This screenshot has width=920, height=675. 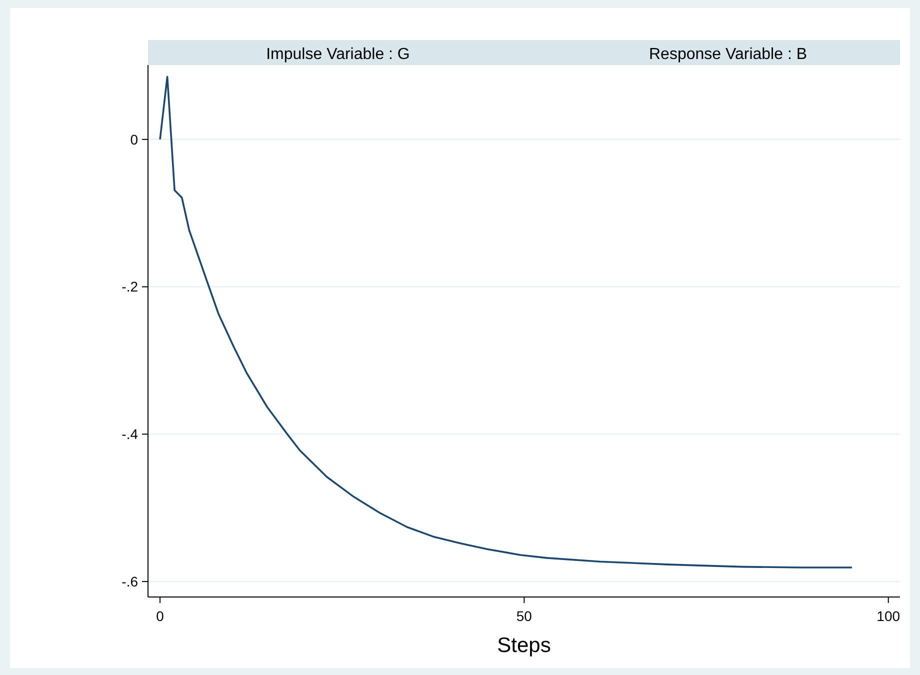 What do you see at coordinates (524, 616) in the screenshot?
I see `x-tick-label: 50` at bounding box center [524, 616].